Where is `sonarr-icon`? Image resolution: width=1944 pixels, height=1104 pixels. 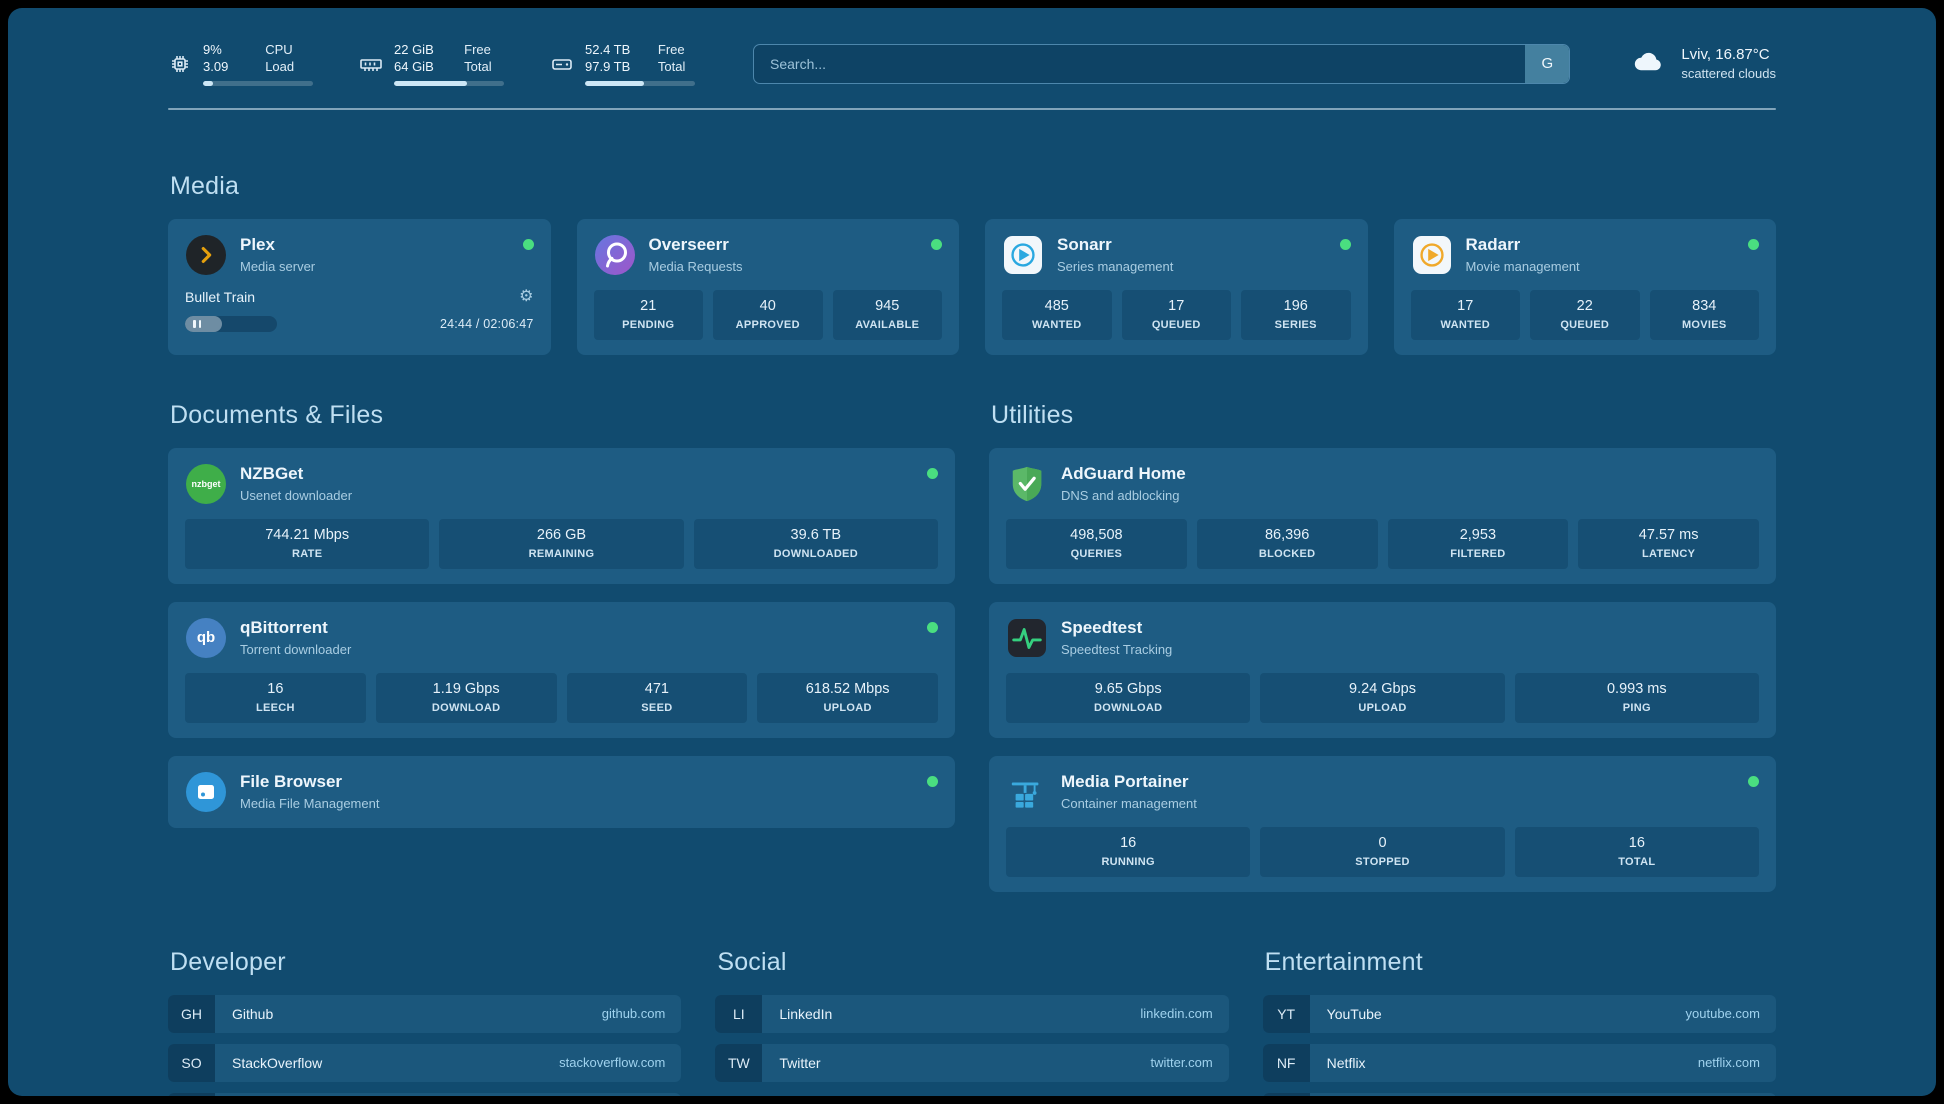
sonarr-icon is located at coordinates (1023, 255).